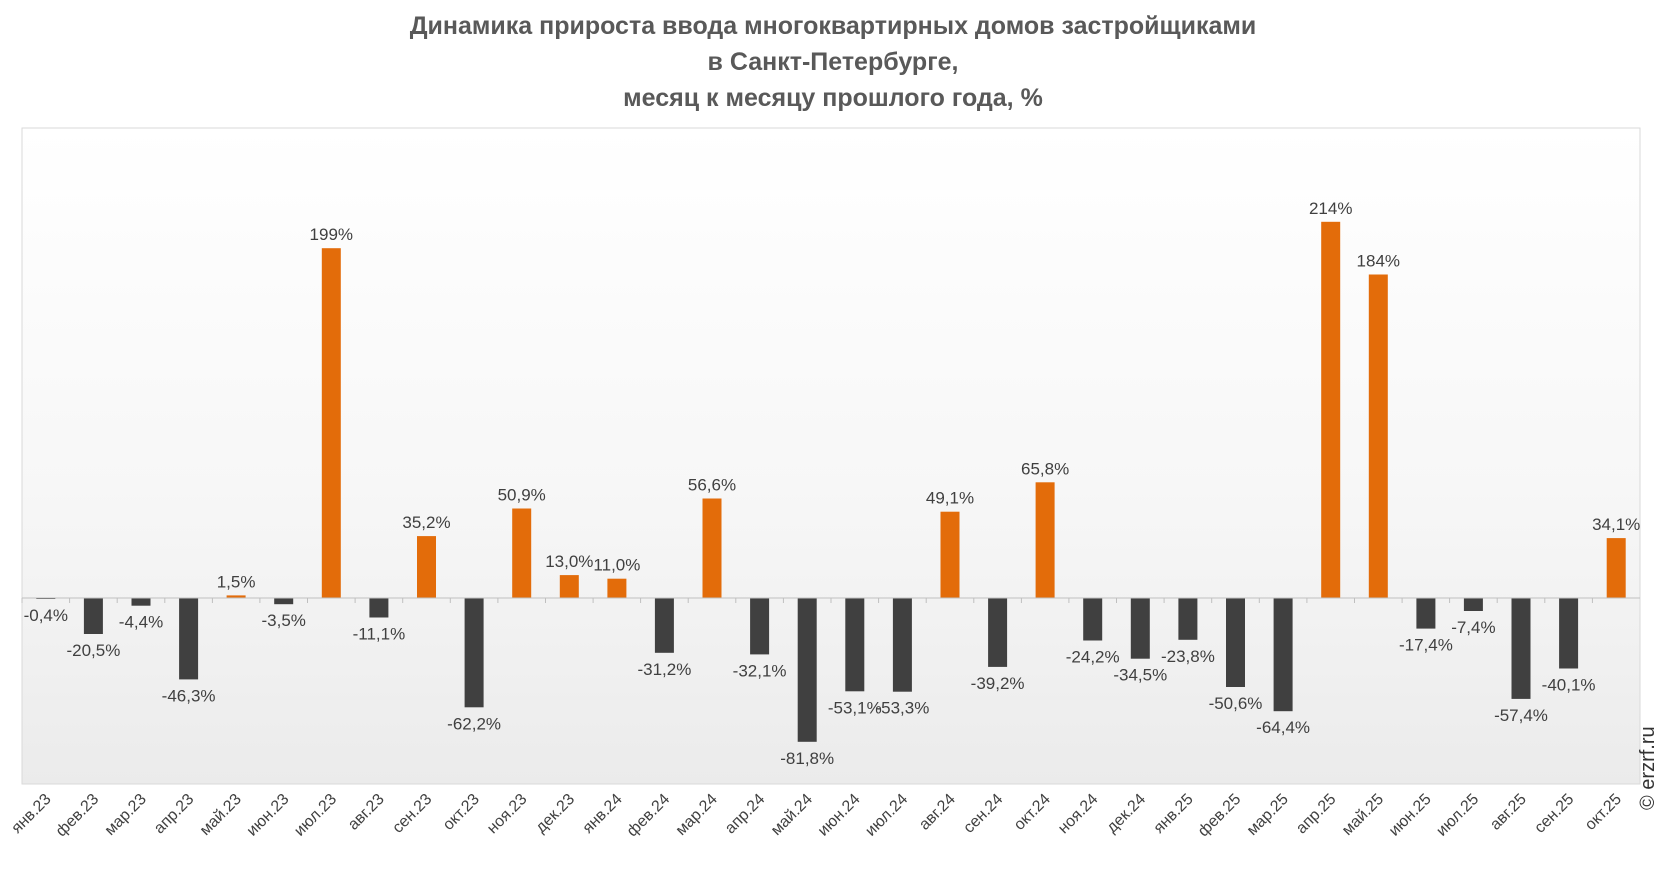 Image resolution: width=1666 pixels, height=872 pixels. What do you see at coordinates (522, 495) in the screenshot?
I see `data-label-ноя.23: 50,9%` at bounding box center [522, 495].